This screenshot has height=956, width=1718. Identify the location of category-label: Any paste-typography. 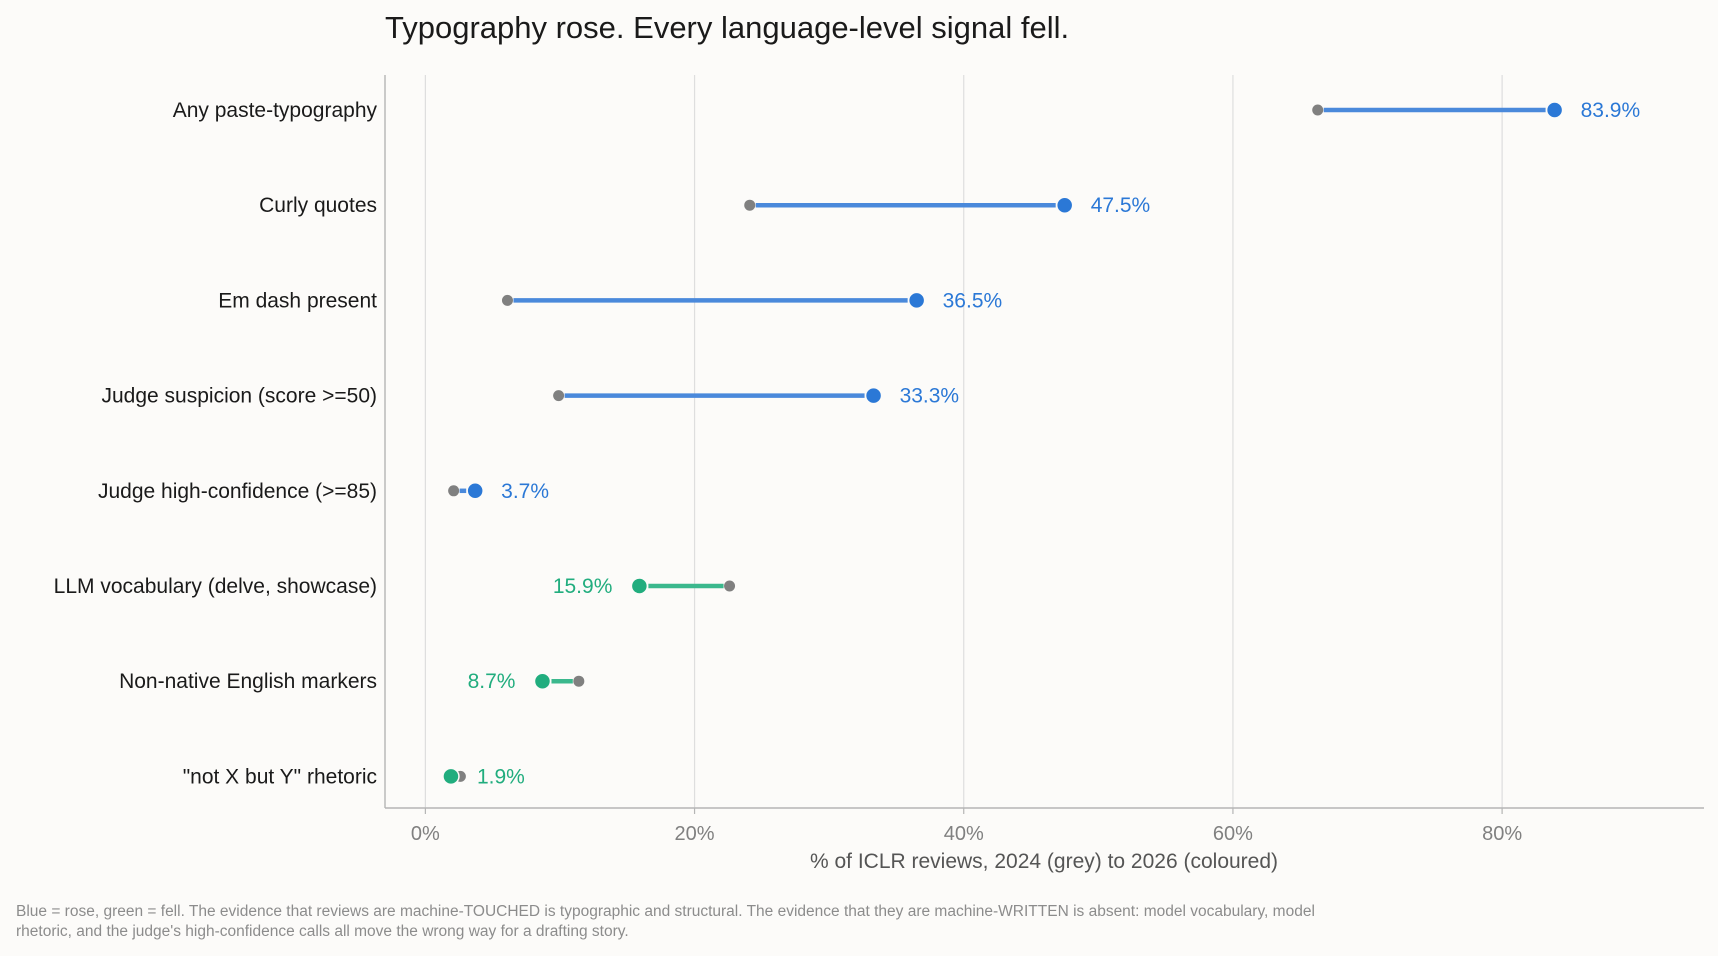
(275, 110).